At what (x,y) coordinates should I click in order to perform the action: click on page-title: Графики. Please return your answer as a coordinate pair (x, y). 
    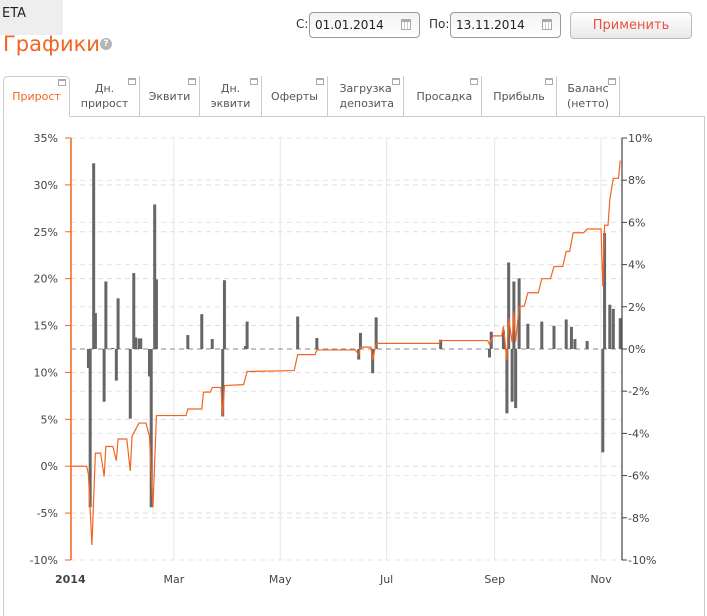
    Looking at the image, I should click on (51, 44).